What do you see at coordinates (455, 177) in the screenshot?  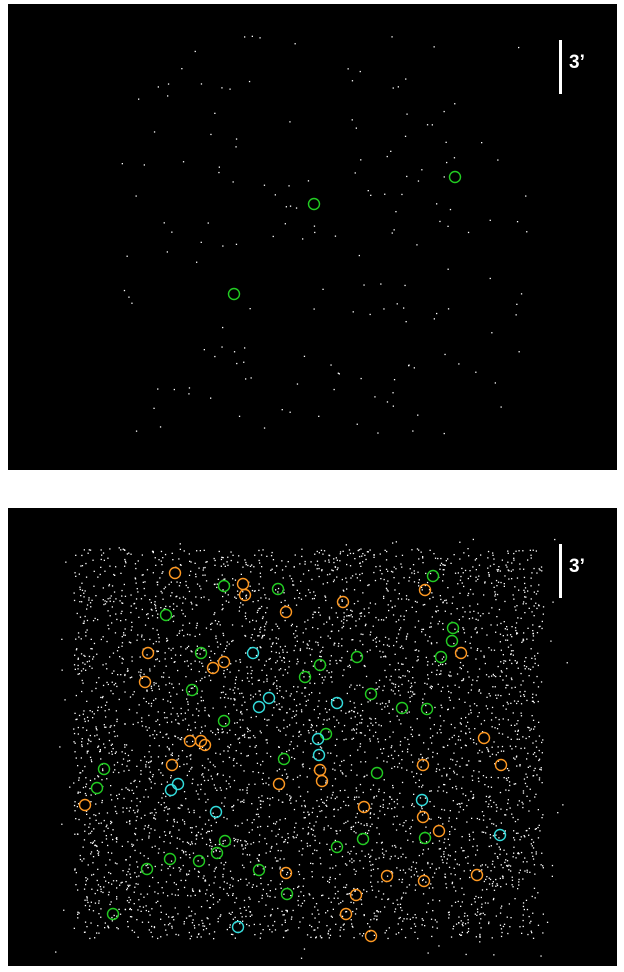 I see `source-region-circle-green` at bounding box center [455, 177].